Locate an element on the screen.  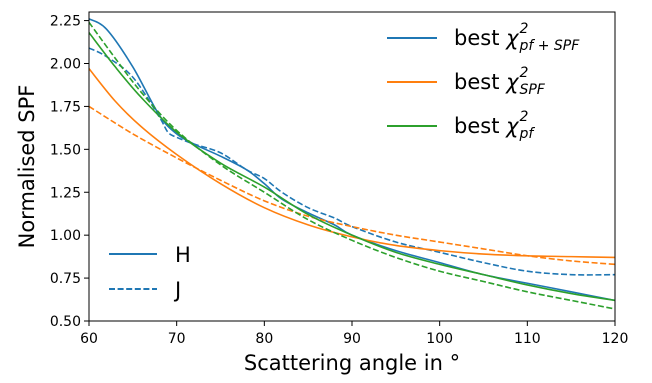
x-tick-label: 90 is located at coordinates (352, 339).